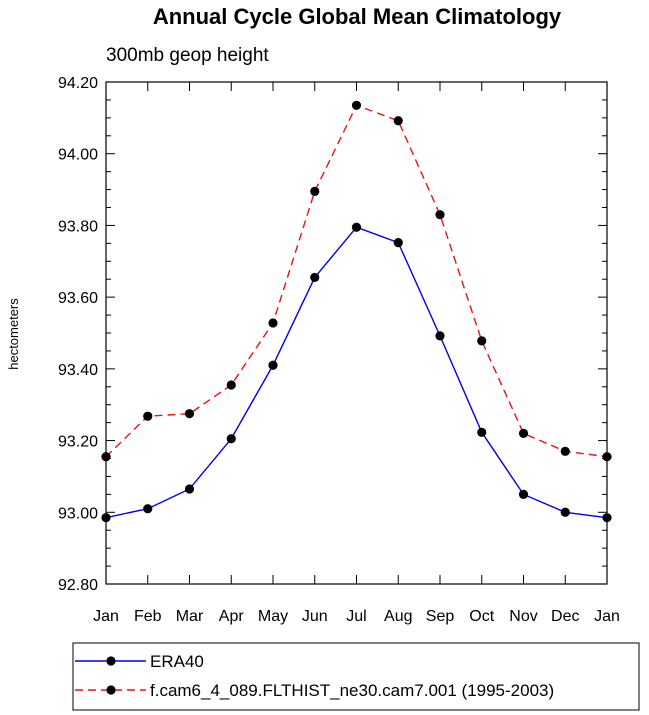 This screenshot has height=715, width=649. What do you see at coordinates (357, 16) in the screenshot?
I see `chart-title: Annual Cycle Global Mean Climatology` at bounding box center [357, 16].